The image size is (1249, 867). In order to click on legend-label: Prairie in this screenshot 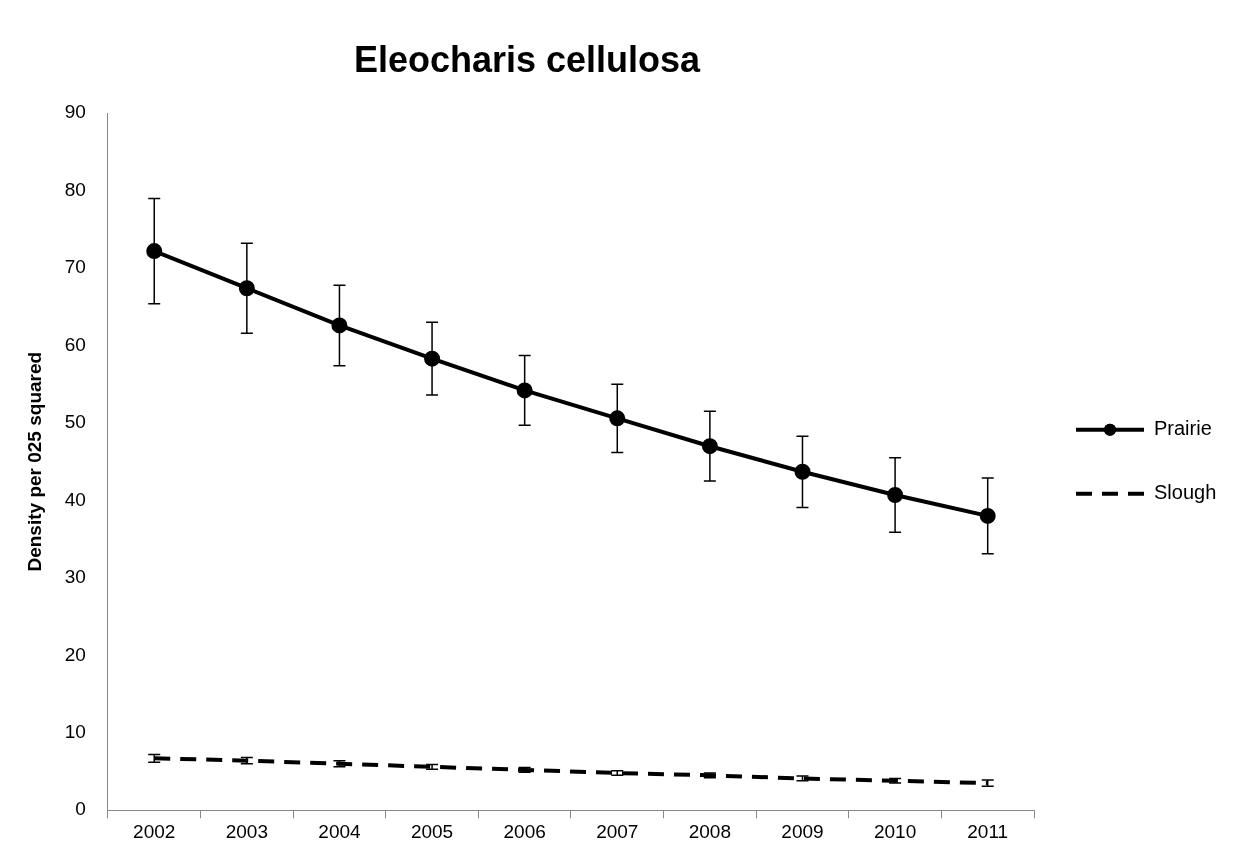, I will do `click(1183, 428)`.